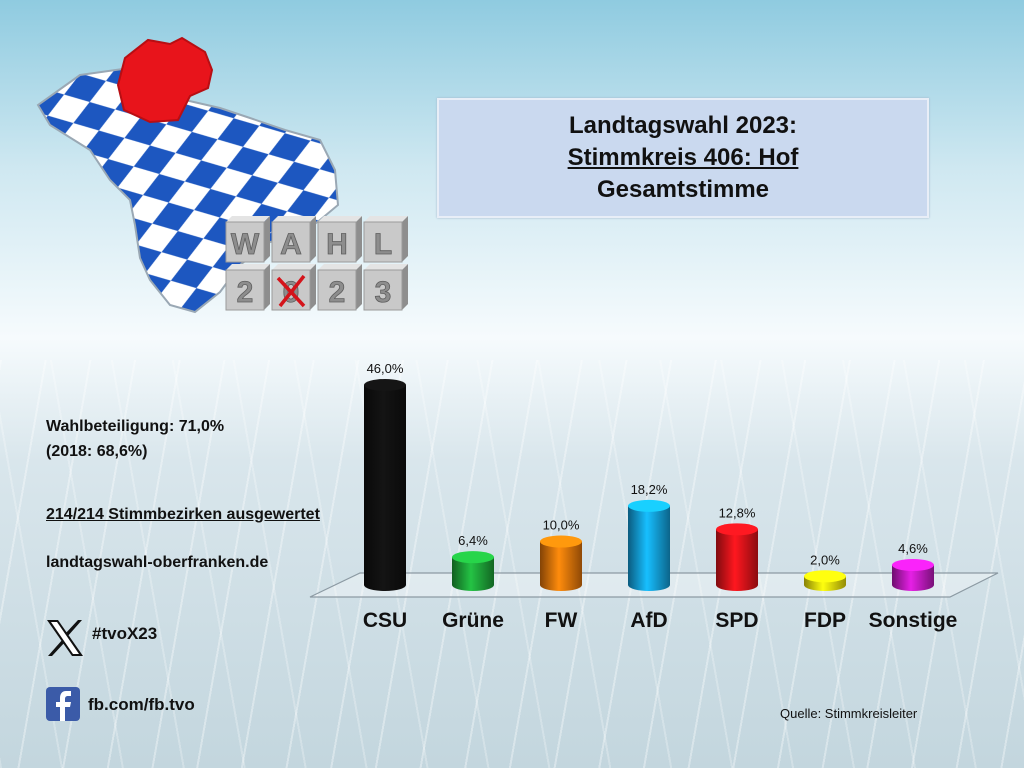  Describe the element at coordinates (291, 244) in the screenshot. I see `wahl-cube-letter: A` at that location.